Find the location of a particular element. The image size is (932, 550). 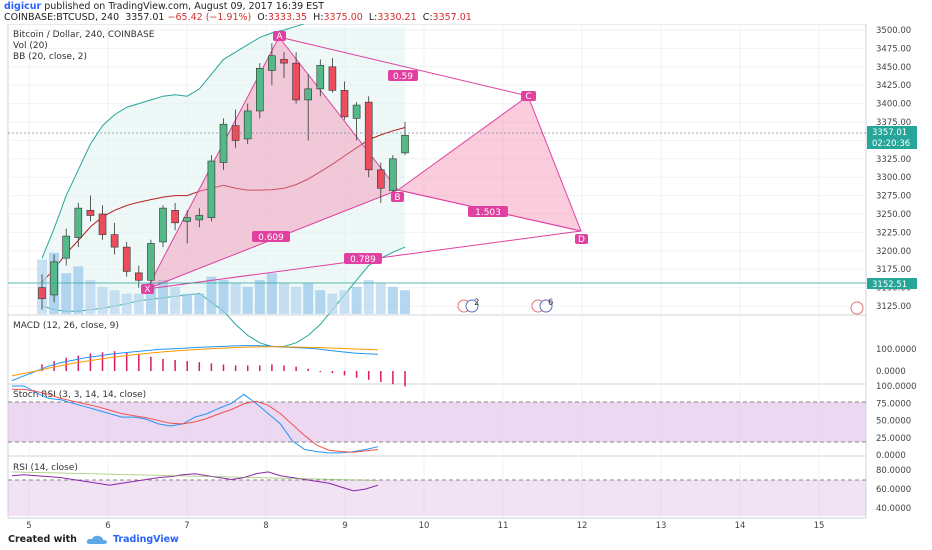

event-count-2: 2 is located at coordinates (476, 303).